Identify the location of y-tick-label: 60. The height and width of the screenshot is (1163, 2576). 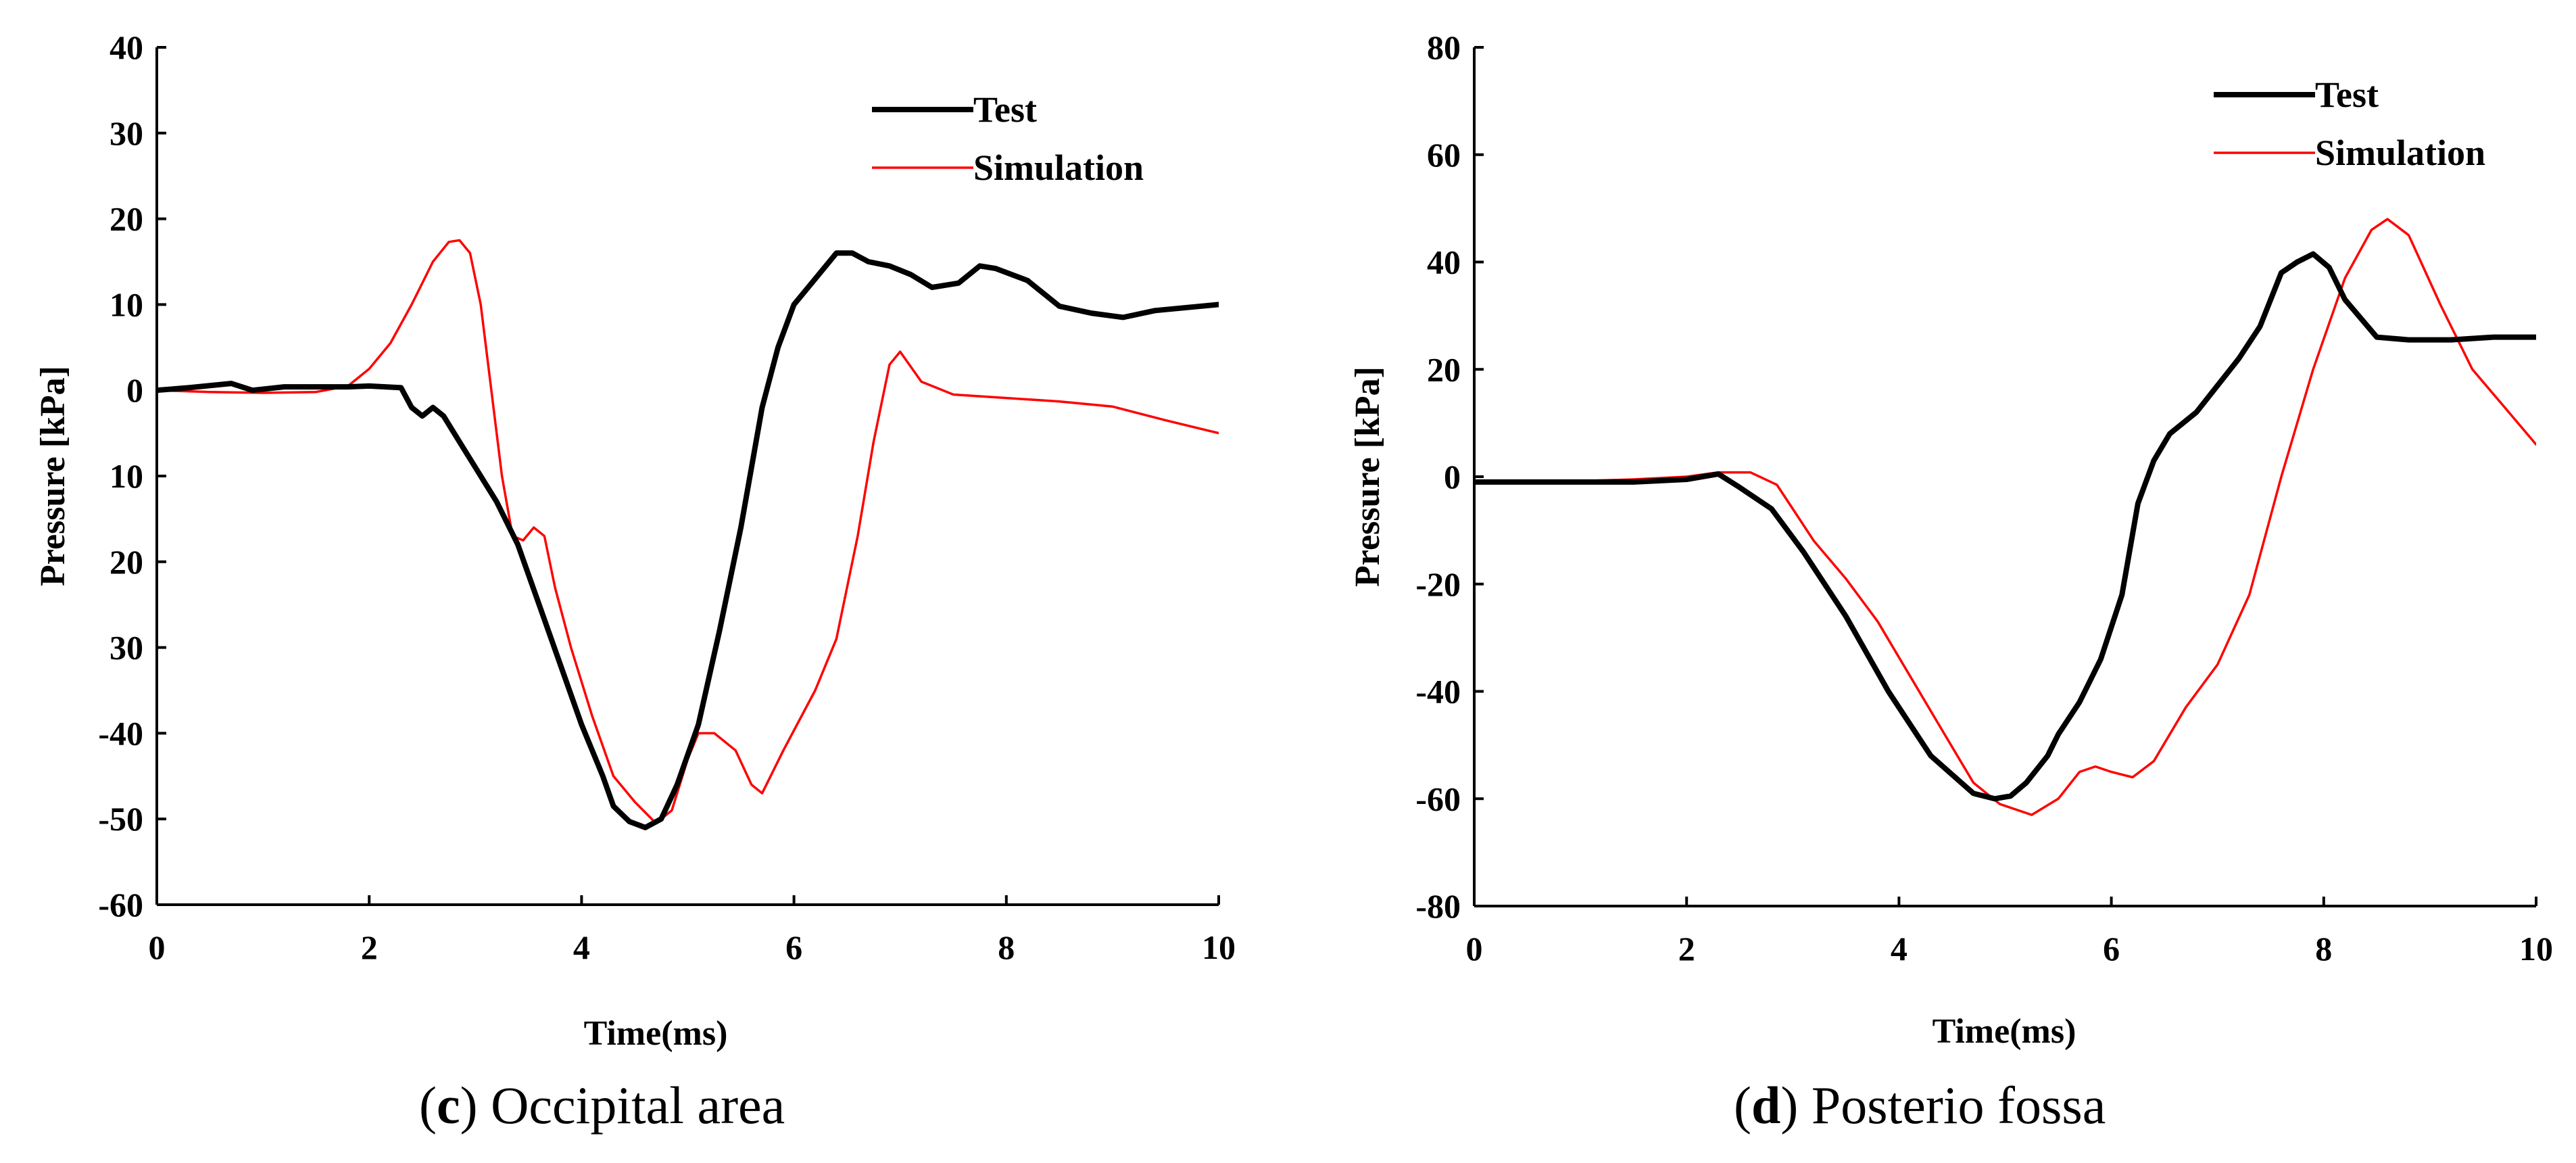
(1444, 155).